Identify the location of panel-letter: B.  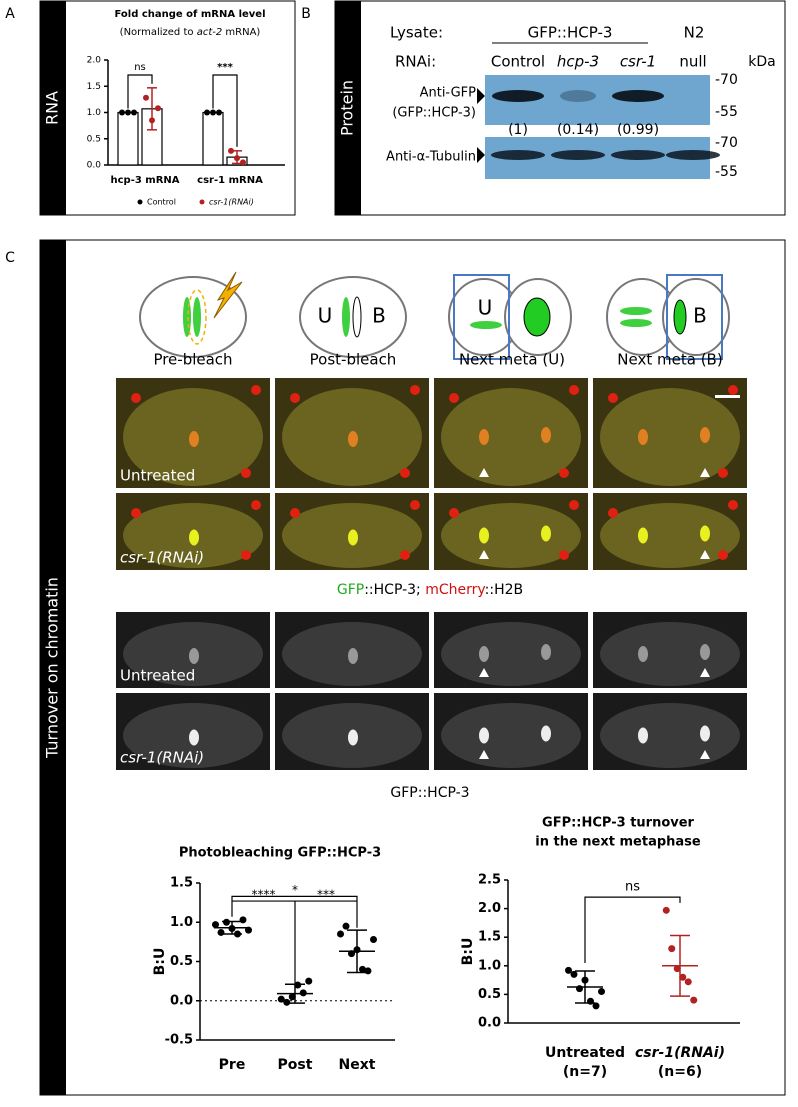
(306, 14).